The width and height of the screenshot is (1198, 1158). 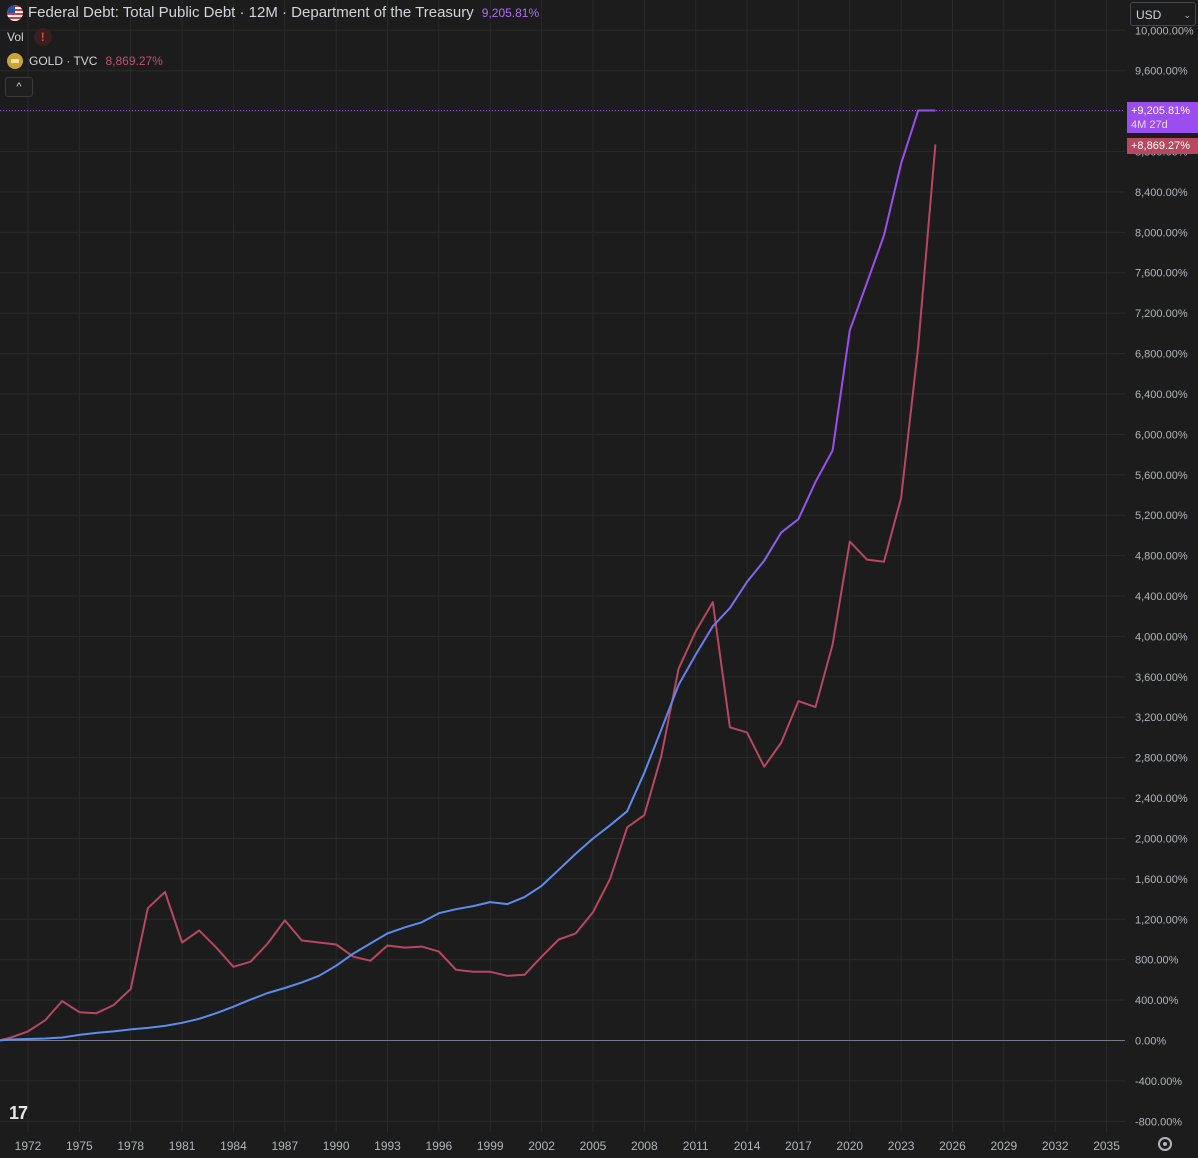 I want to click on currency-select: USD ⌄, so click(x=1163, y=14).